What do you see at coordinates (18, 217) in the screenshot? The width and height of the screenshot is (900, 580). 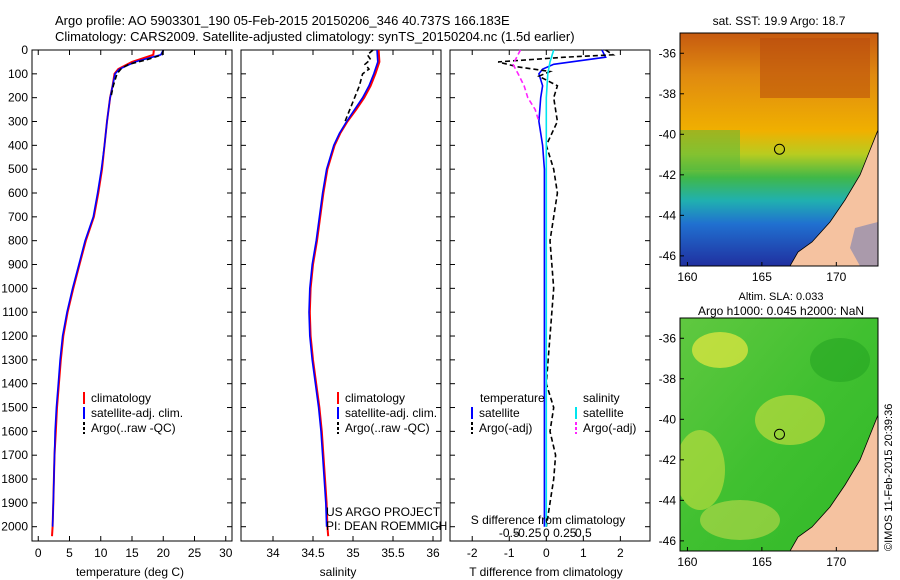 I see `y-tick-label: 700` at bounding box center [18, 217].